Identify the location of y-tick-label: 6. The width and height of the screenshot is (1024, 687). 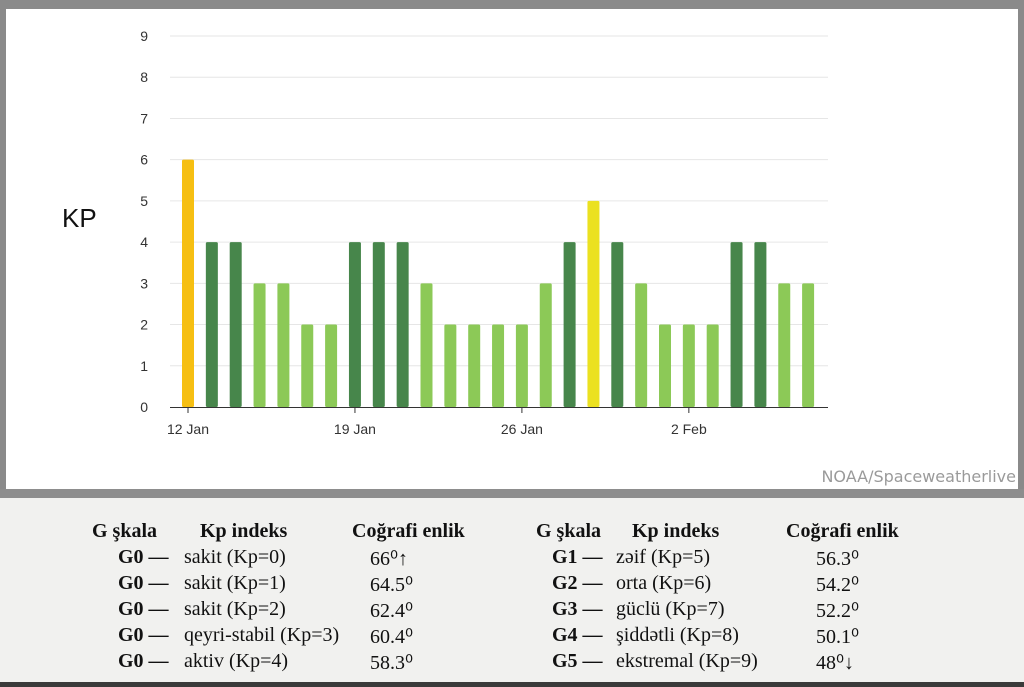
(144, 160).